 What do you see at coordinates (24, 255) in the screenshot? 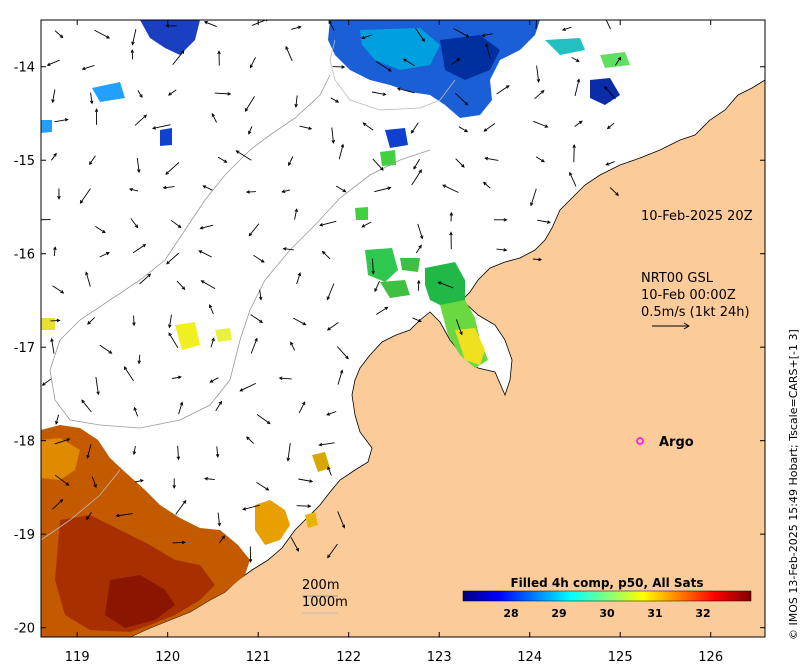
I see `y-tick-label: -16` at bounding box center [24, 255].